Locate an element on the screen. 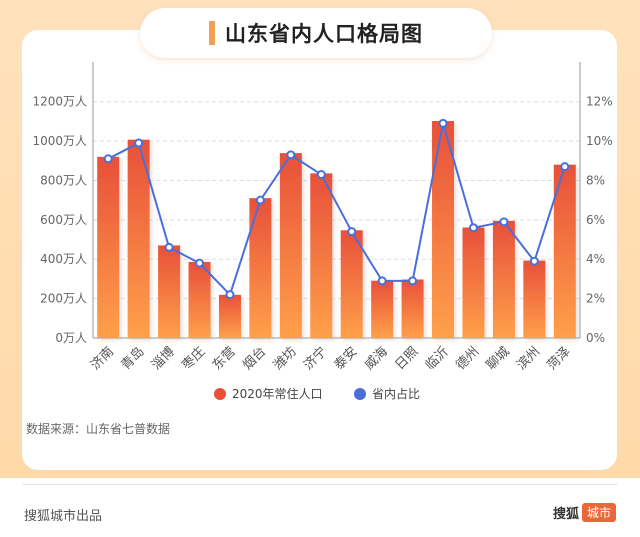 The height and width of the screenshot is (537, 640). x-tick-label: 东营 is located at coordinates (224, 358).